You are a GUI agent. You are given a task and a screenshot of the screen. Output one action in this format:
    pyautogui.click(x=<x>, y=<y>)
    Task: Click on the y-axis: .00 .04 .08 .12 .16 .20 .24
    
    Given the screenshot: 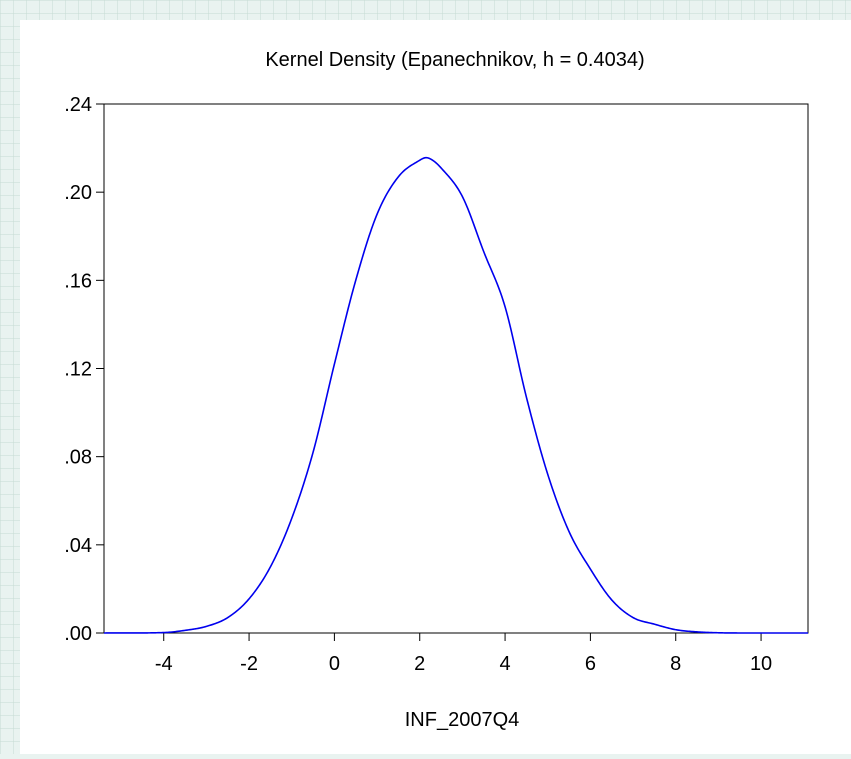 What is the action you would take?
    pyautogui.click(x=84, y=369)
    